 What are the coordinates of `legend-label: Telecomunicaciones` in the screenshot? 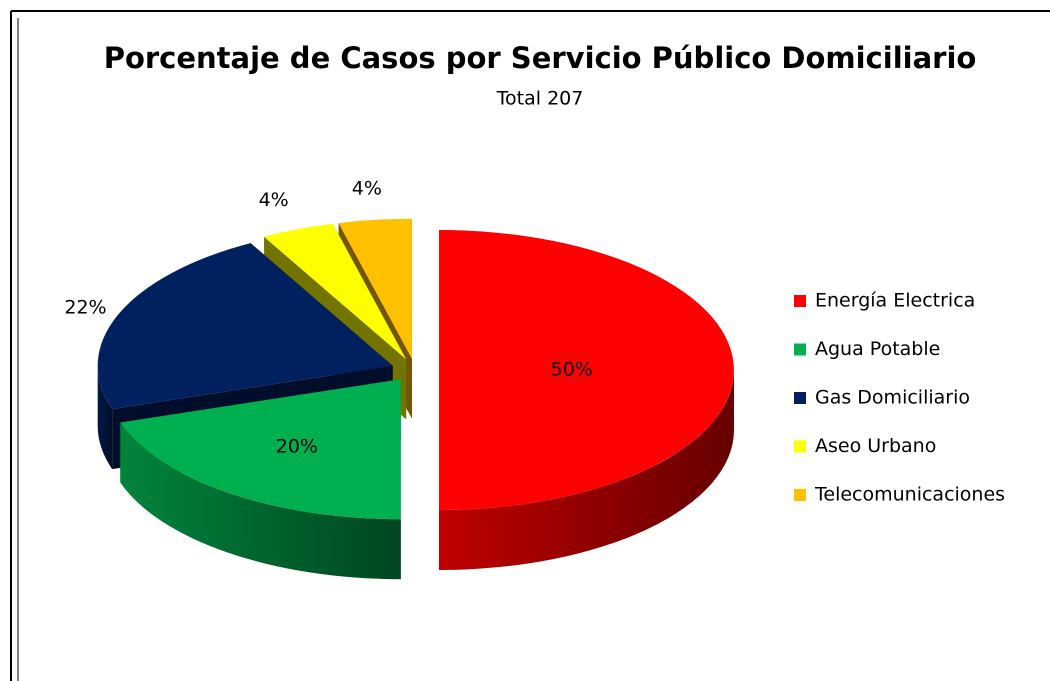 It's located at (909, 495).